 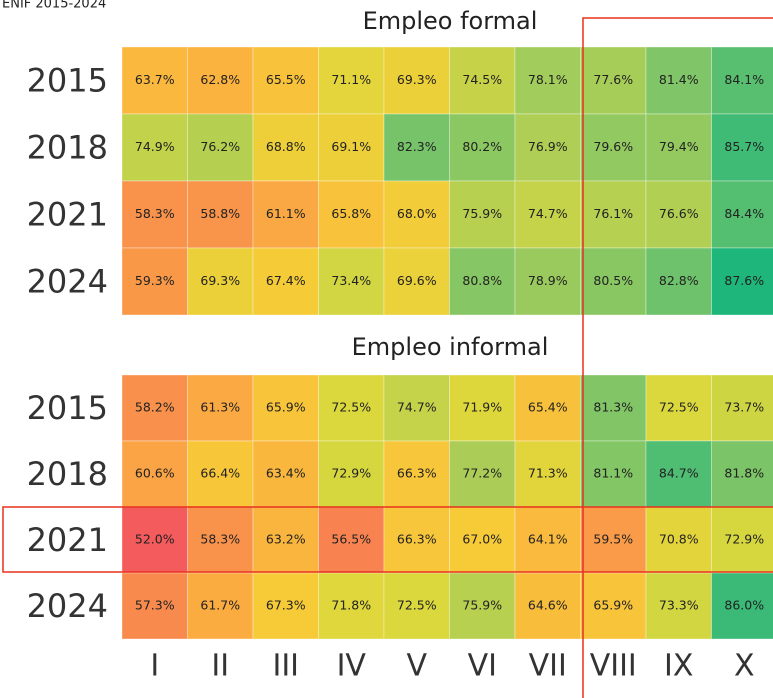 I want to click on cell-label: 60.6%, so click(x=155, y=473).